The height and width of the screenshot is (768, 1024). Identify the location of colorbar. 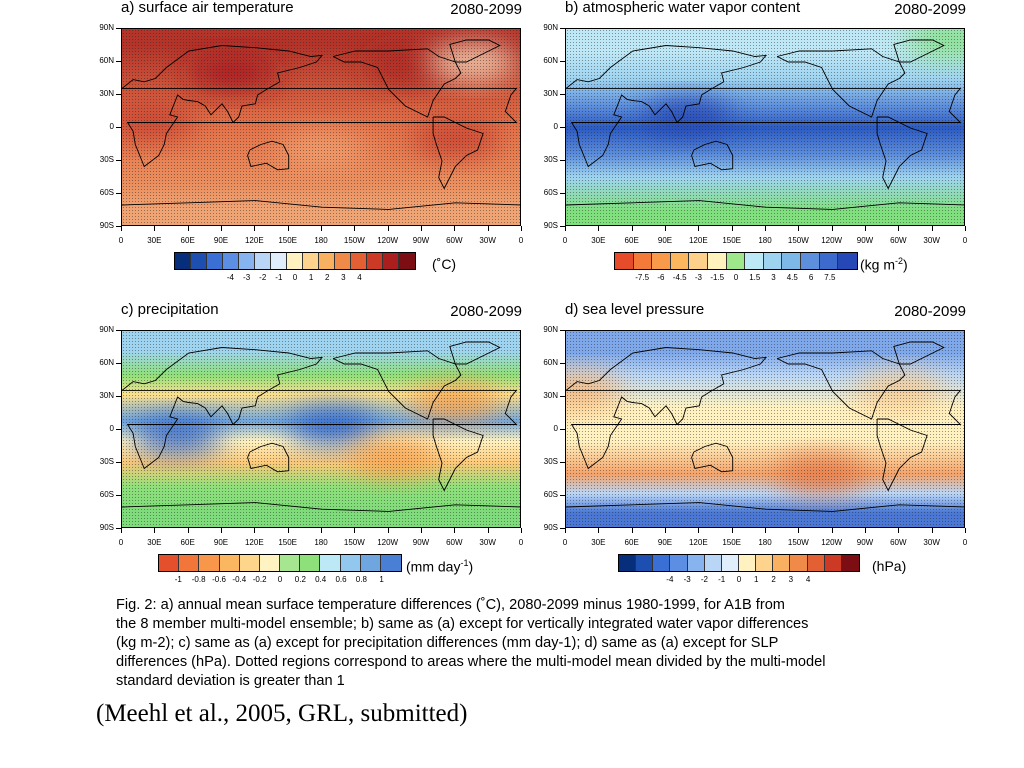
(280, 563).